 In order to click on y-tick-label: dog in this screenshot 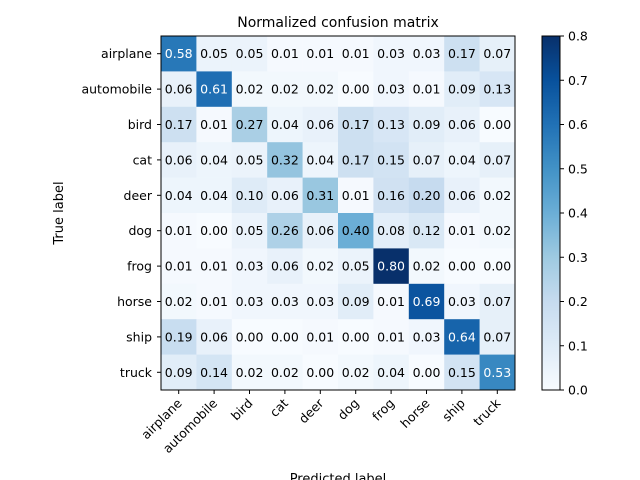, I will do `click(140, 230)`.